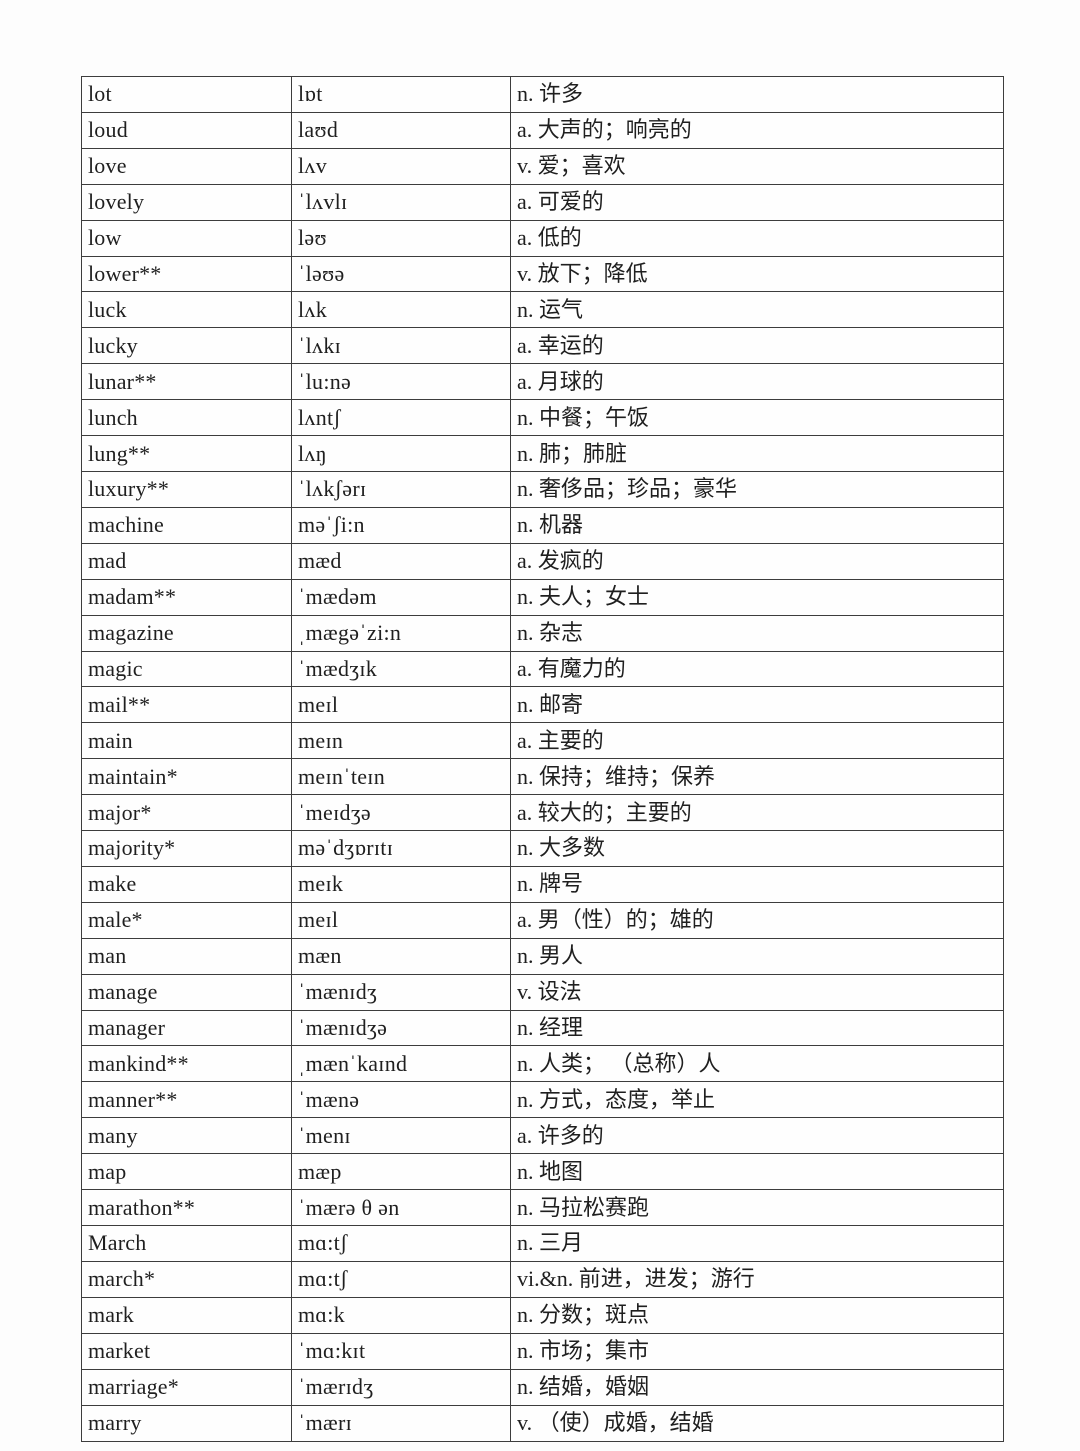 Image resolution: width=1080 pixels, height=1451 pixels. Describe the element at coordinates (401, 453) in the screenshot. I see `phonetic-cell: lʌŋ` at that location.